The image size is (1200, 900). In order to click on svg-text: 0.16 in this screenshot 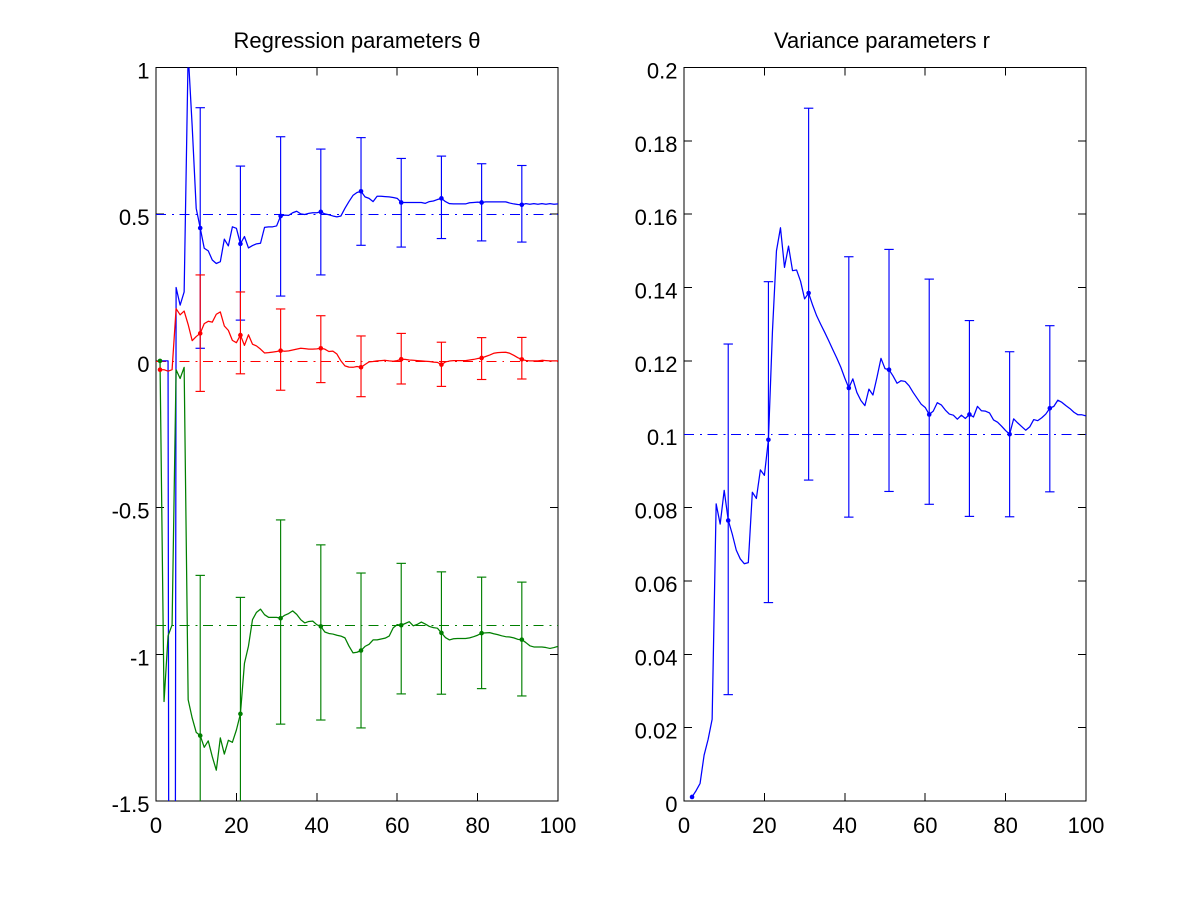, I will do `click(656, 217)`.